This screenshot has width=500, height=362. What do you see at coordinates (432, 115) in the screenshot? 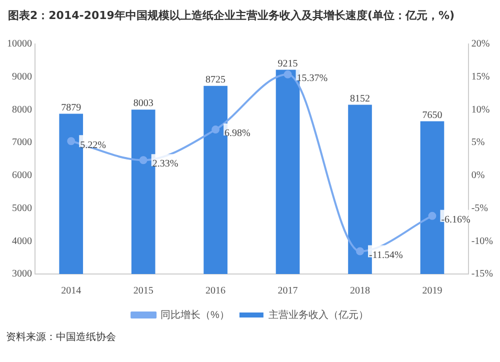
I see `data-label: 7650` at bounding box center [432, 115].